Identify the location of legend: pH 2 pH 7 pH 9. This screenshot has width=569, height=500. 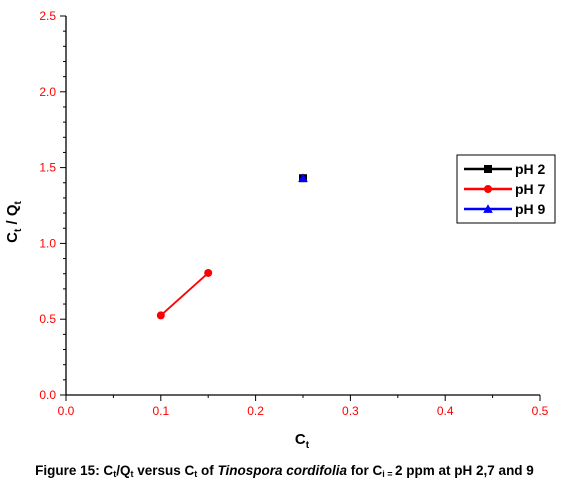
(506, 189).